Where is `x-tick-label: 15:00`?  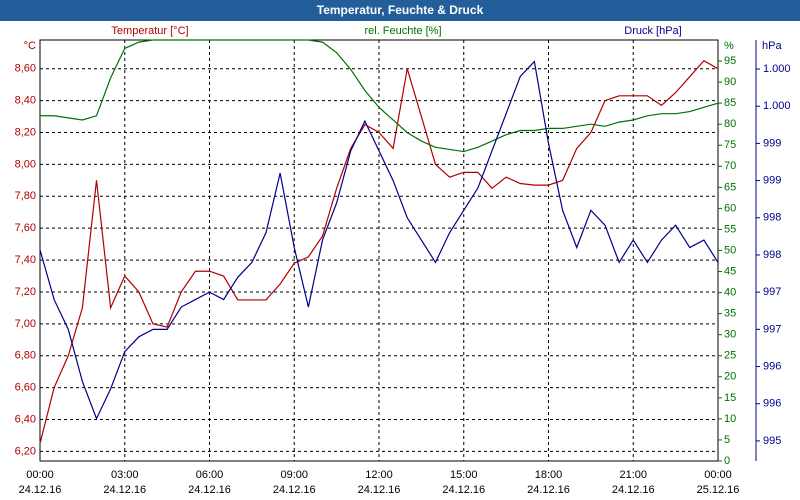 x-tick-label: 15:00 is located at coordinates (464, 475).